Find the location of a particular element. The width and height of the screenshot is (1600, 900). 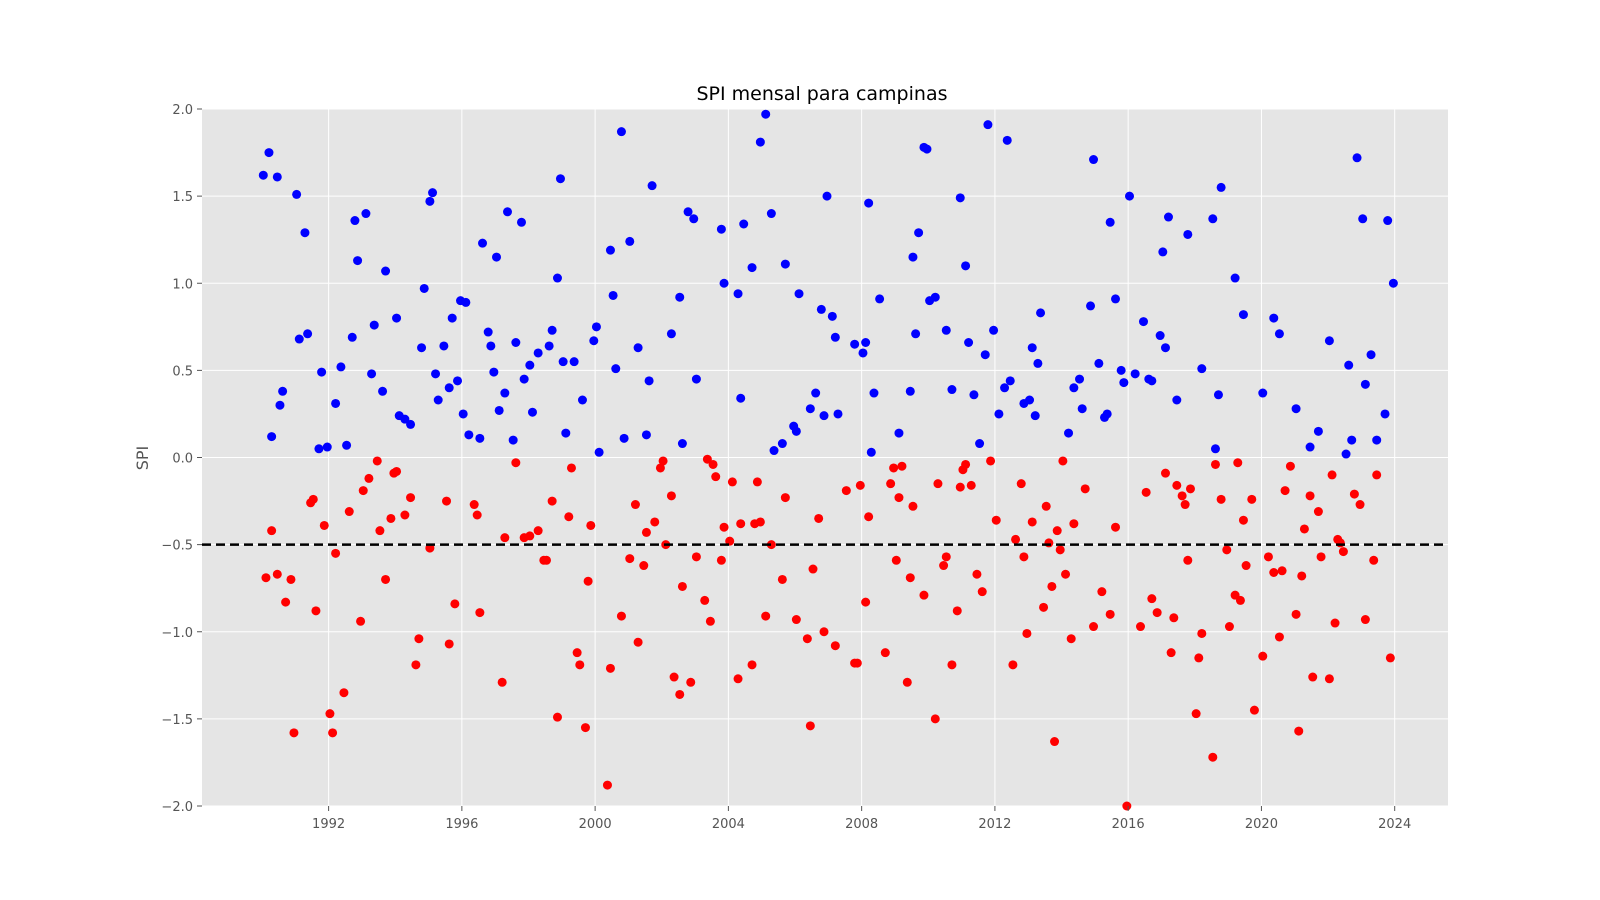

y-tick-label: 0.5 is located at coordinates (182, 371).